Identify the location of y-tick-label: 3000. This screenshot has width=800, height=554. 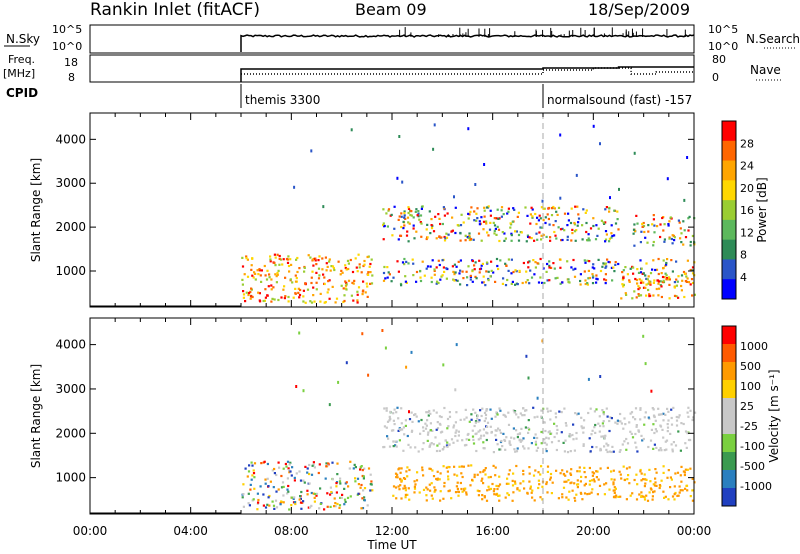
(70, 389).